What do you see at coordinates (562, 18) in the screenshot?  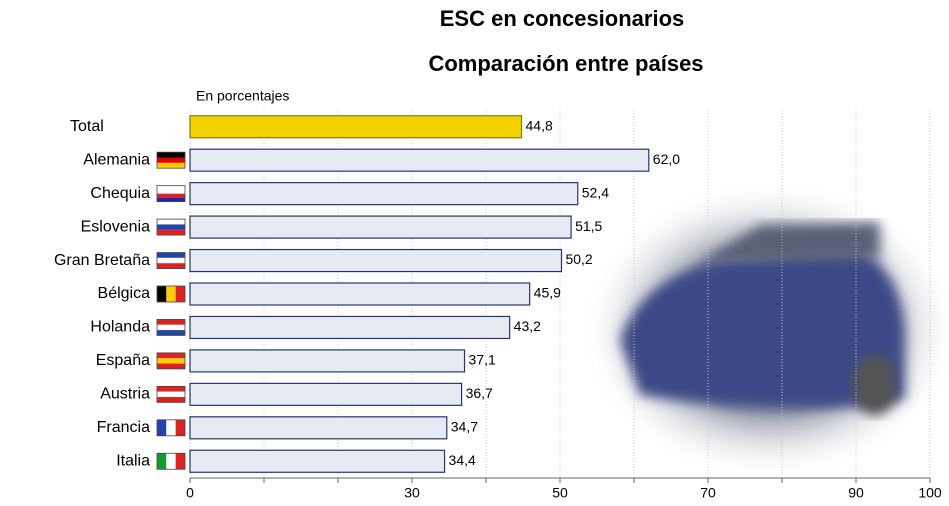 I see `chart-title: ESC en concesionarios` at bounding box center [562, 18].